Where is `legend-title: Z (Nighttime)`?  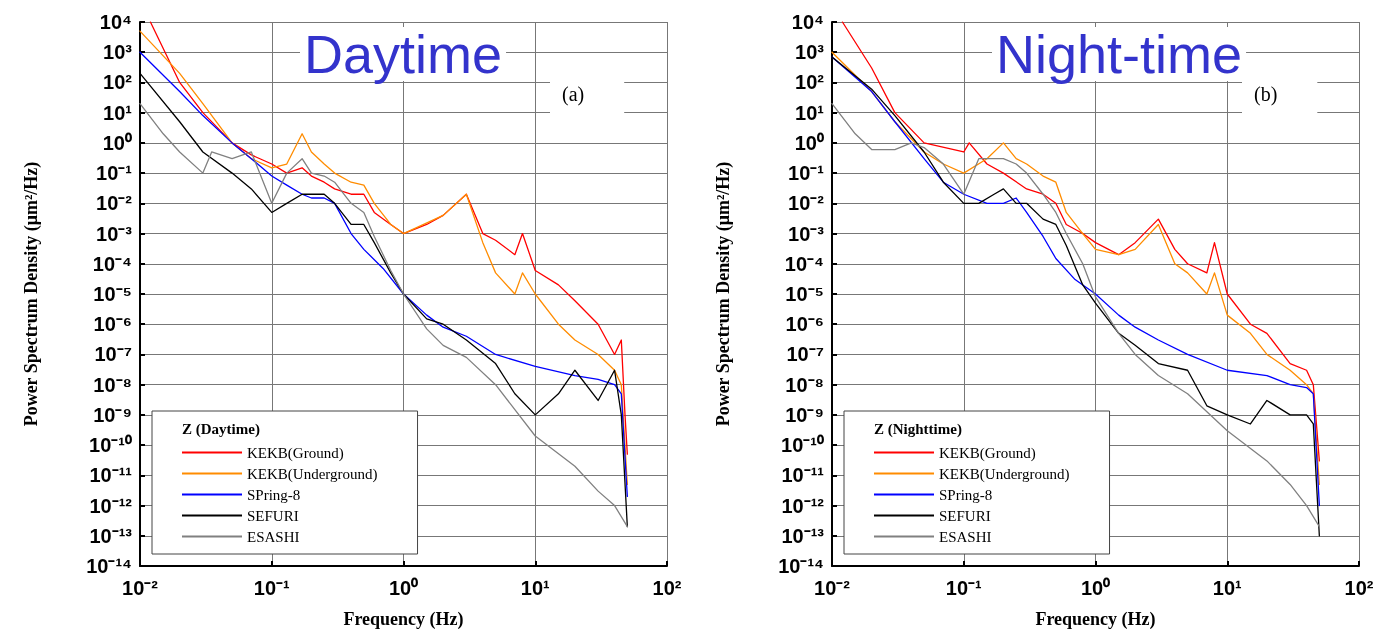
legend-title: Z (Nighttime) is located at coordinates (918, 429).